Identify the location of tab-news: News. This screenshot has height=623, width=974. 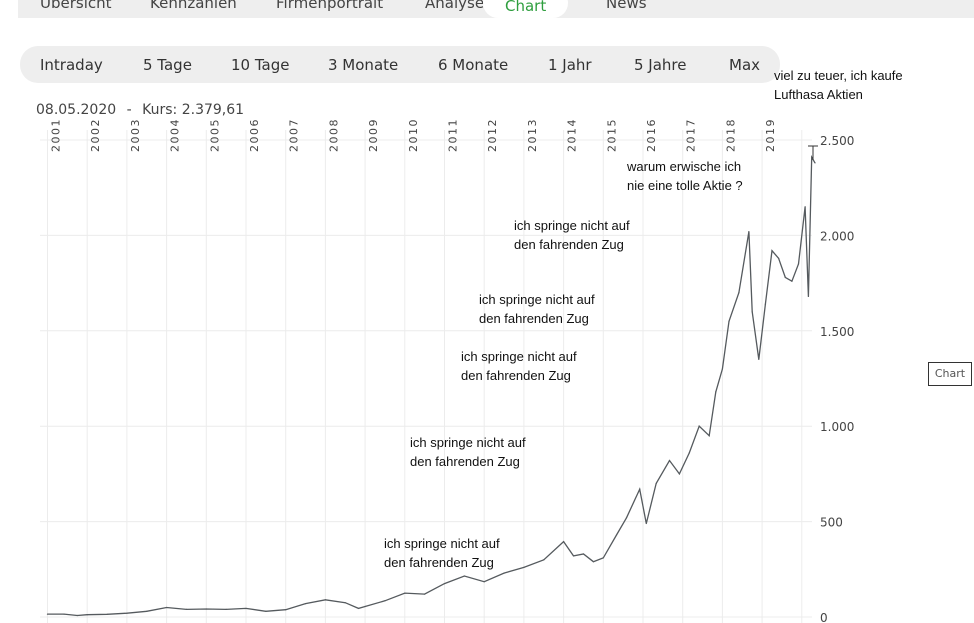
(626, 6).